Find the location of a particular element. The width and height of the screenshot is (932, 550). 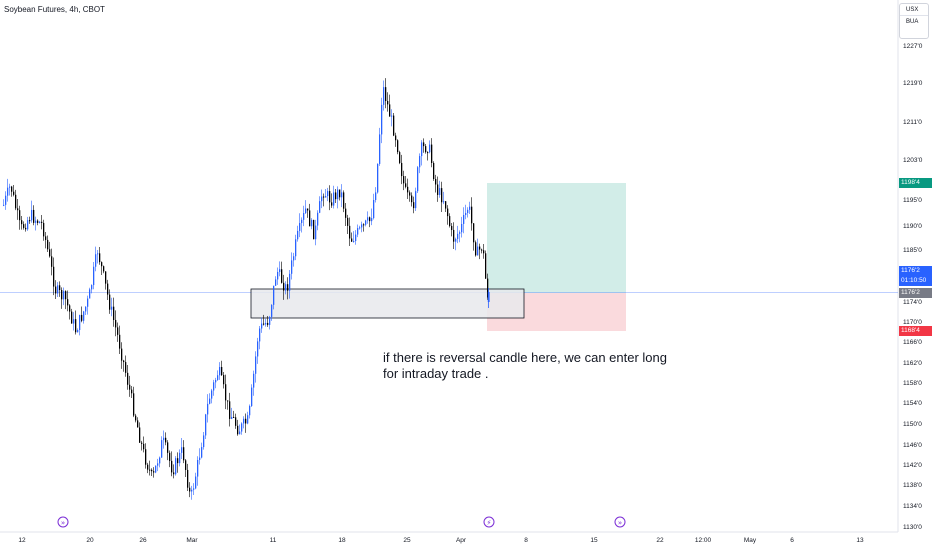

time-axis-label: 25 is located at coordinates (407, 540).